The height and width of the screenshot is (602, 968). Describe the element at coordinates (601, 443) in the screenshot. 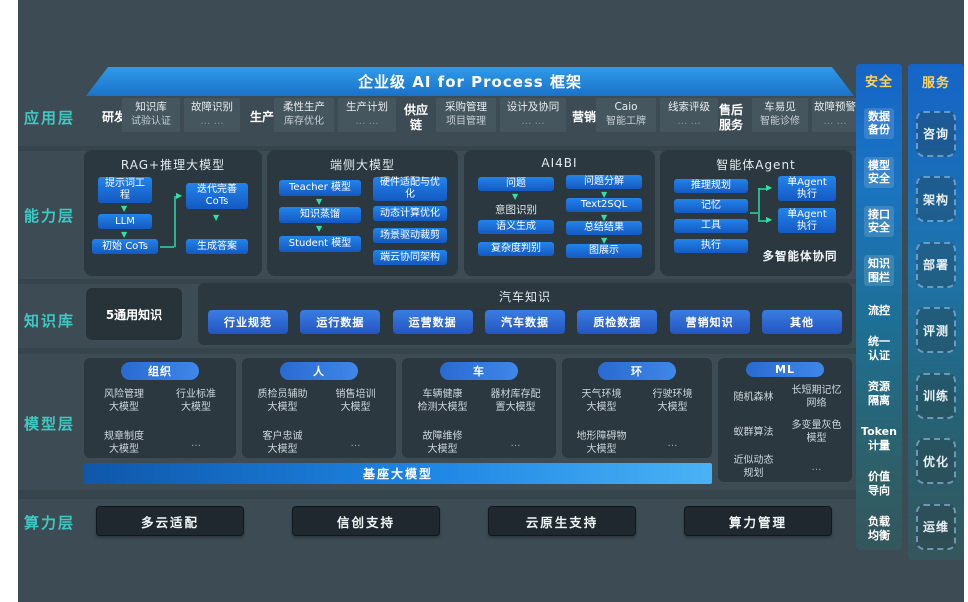

I see `model-item: 地形障碍物 大模型` at that location.